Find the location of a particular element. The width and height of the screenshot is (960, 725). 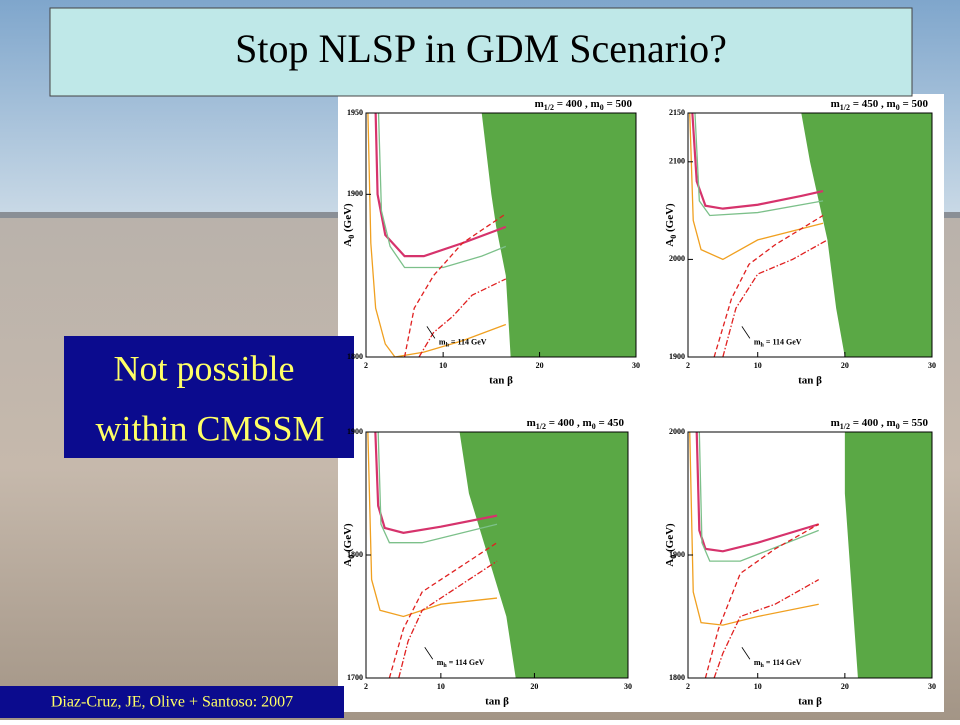

panel-title: m1/2 = 400 , m0 = 450 is located at coordinates (576, 424).